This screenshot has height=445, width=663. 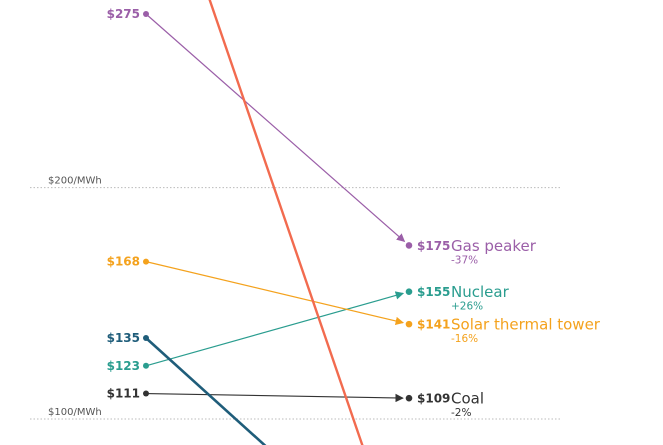 What do you see at coordinates (409, 245) in the screenshot?
I see `gas-peaker-end-dot` at bounding box center [409, 245].